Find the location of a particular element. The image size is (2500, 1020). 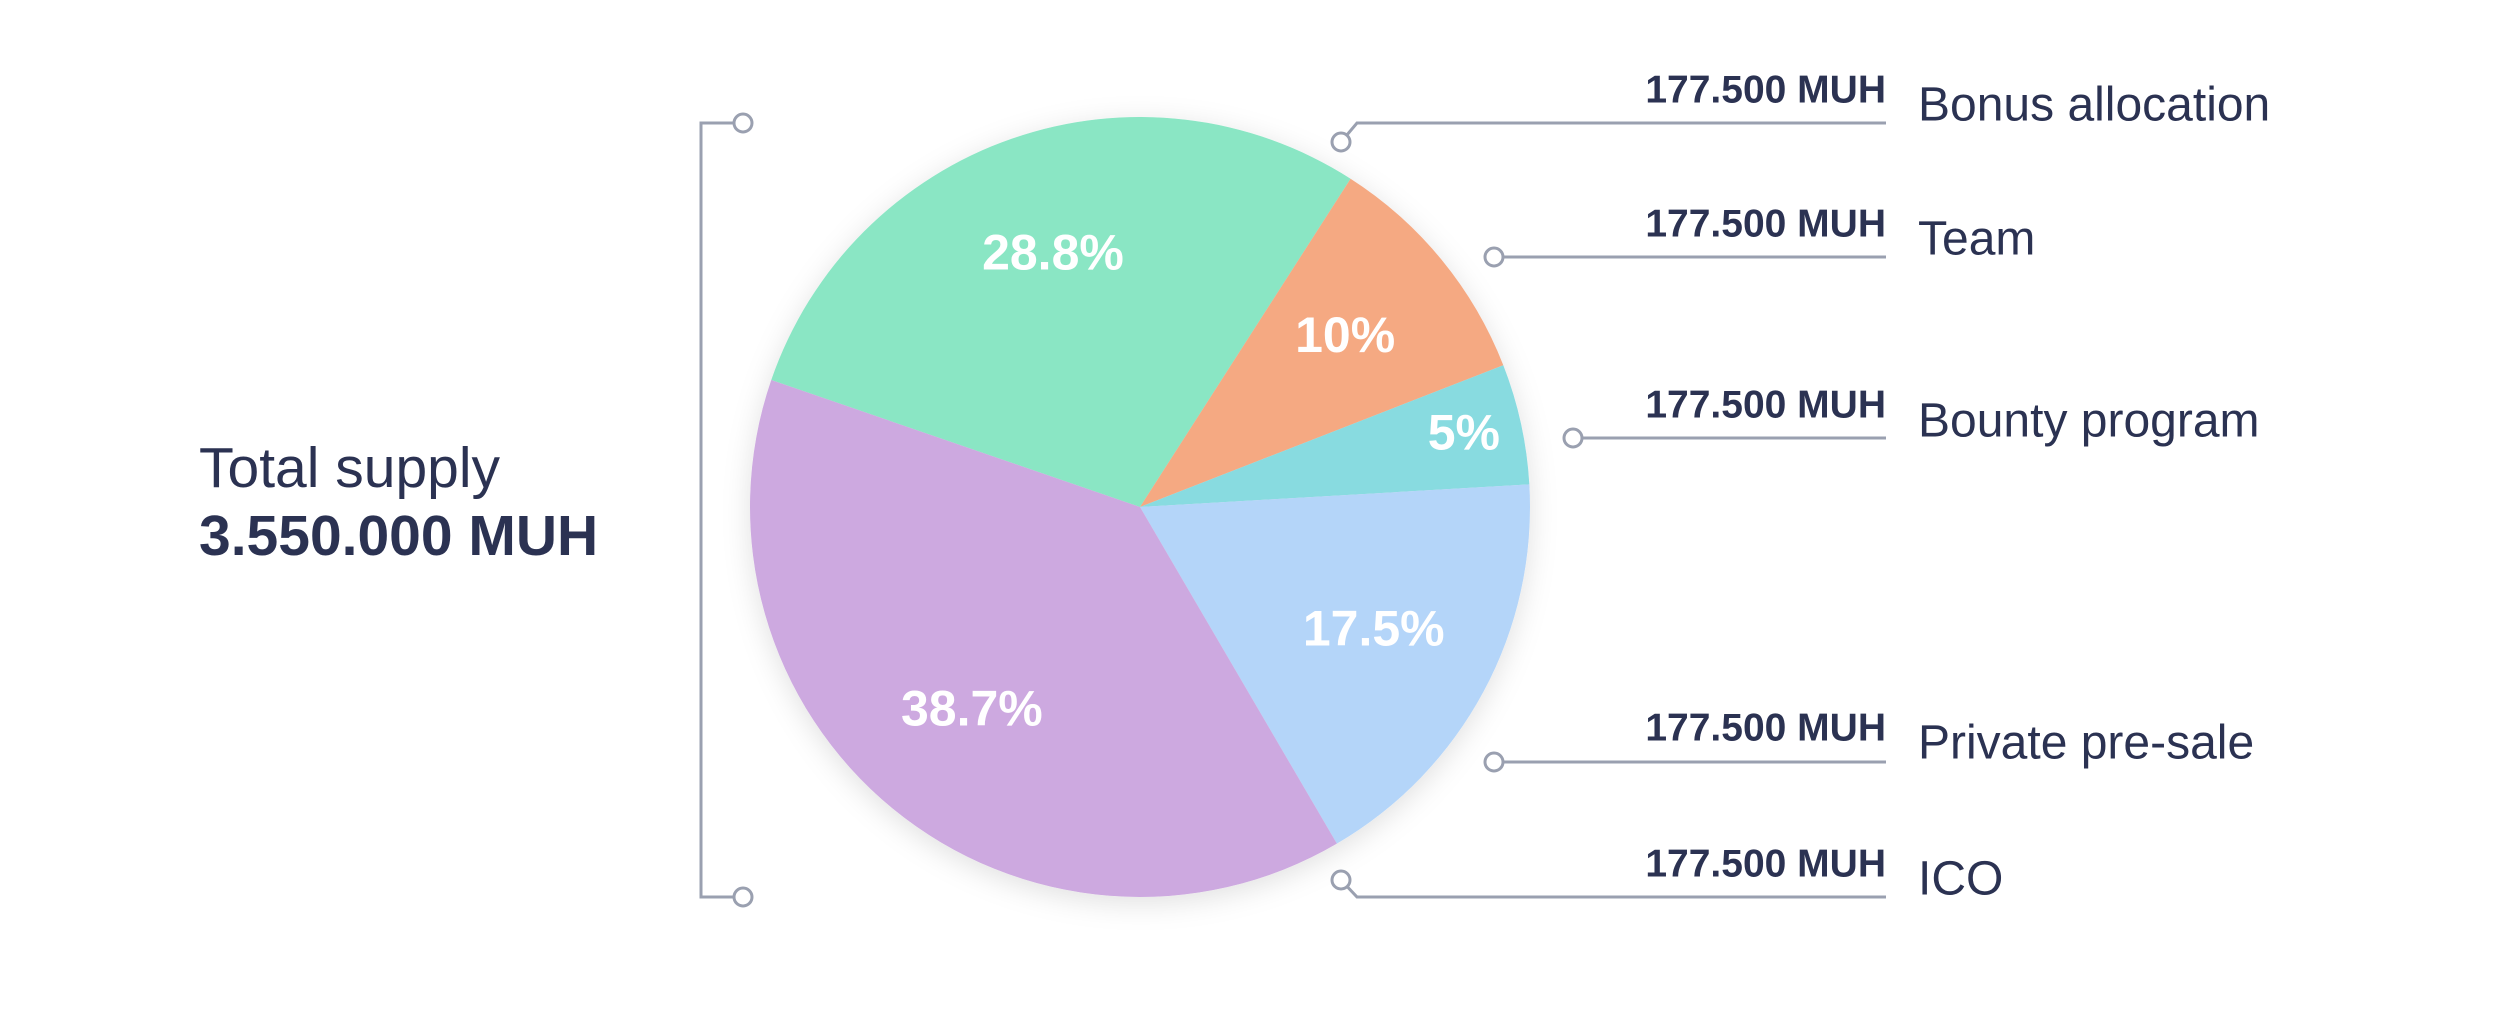

slice-label: 10% is located at coordinates (1345, 335).